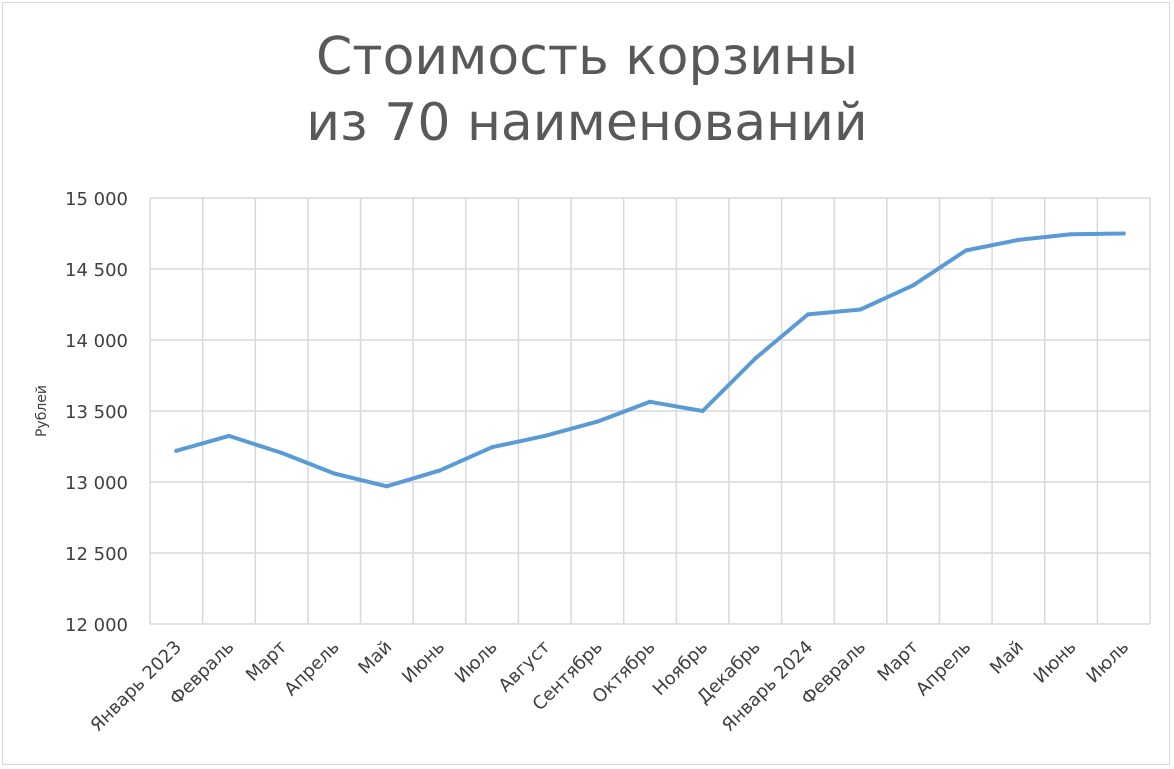  I want to click on y-axis-label: Рублей, so click(42, 411).